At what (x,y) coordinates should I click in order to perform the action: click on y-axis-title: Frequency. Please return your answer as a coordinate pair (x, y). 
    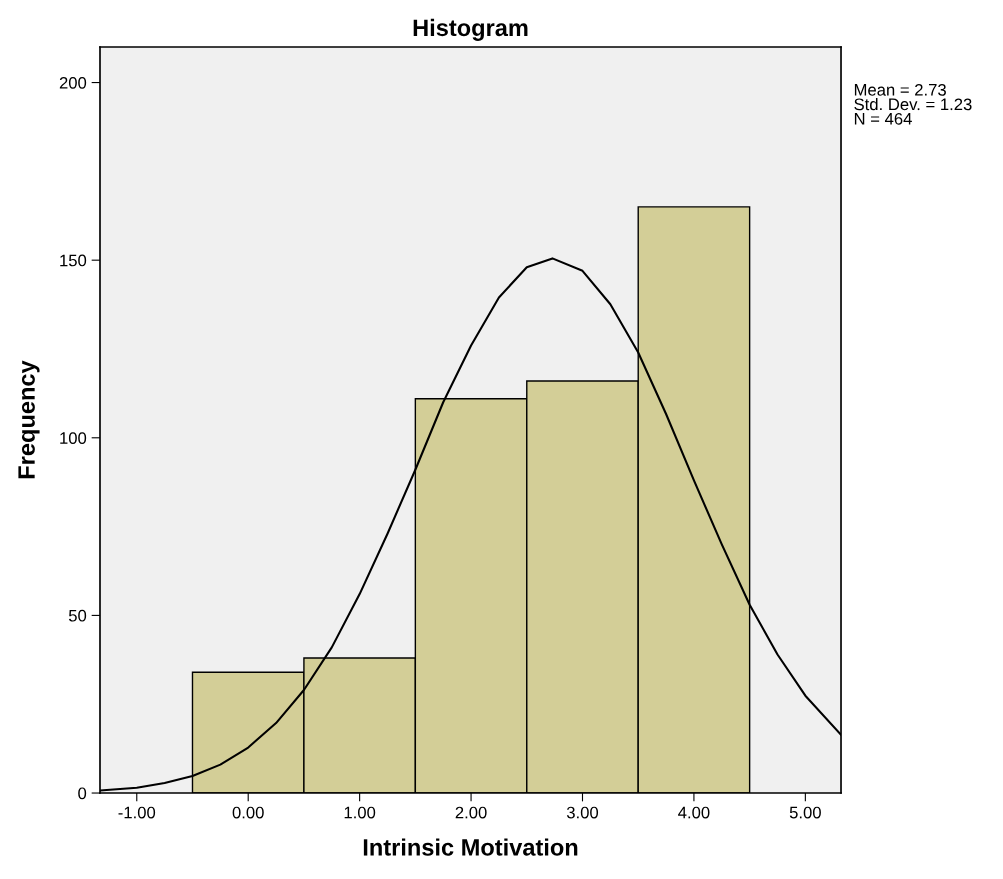
    Looking at the image, I should click on (29, 419).